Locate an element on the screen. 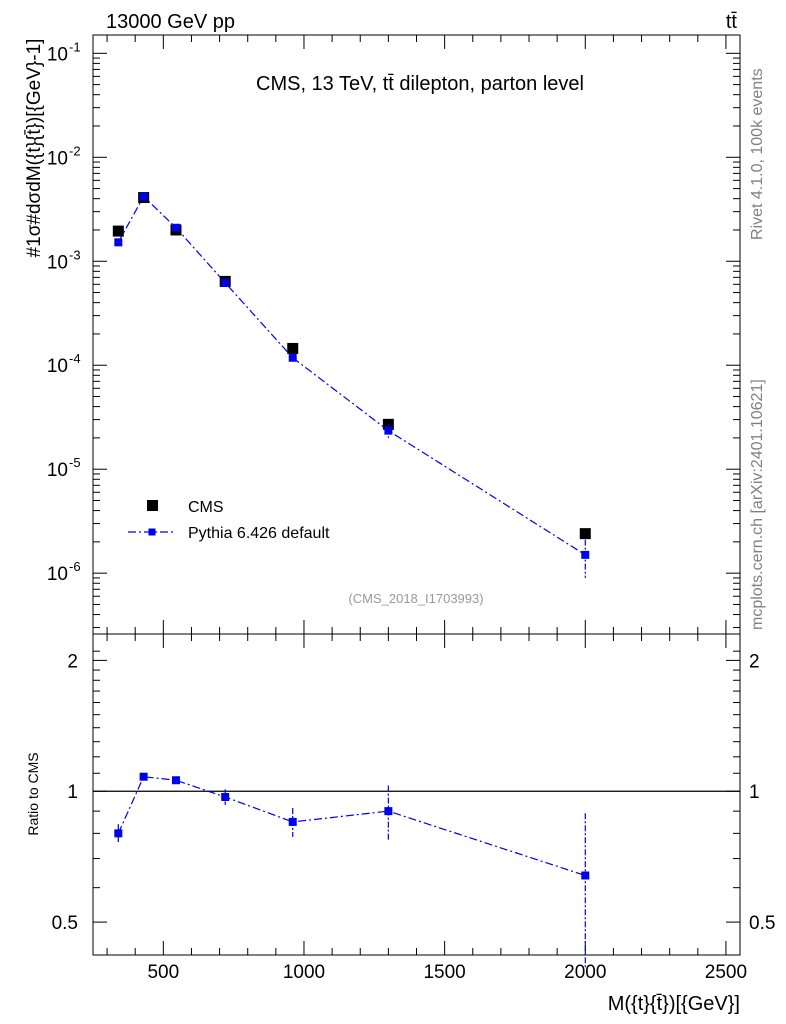 Image resolution: width=786 pixels, height=1024 pixels. main-y-axis-label: #1σ#dσdM({t}{t̄})[{GeV}-1] is located at coordinates (34, 148).